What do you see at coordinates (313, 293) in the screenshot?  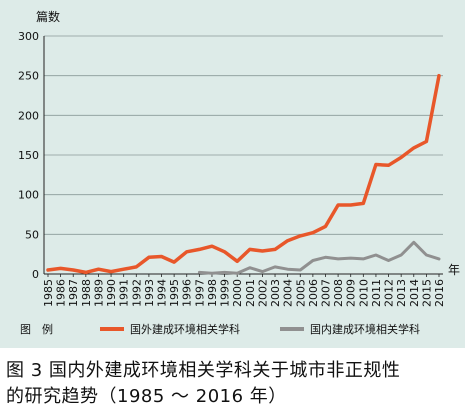 I see `x-tick-label: 2006` at bounding box center [313, 293].